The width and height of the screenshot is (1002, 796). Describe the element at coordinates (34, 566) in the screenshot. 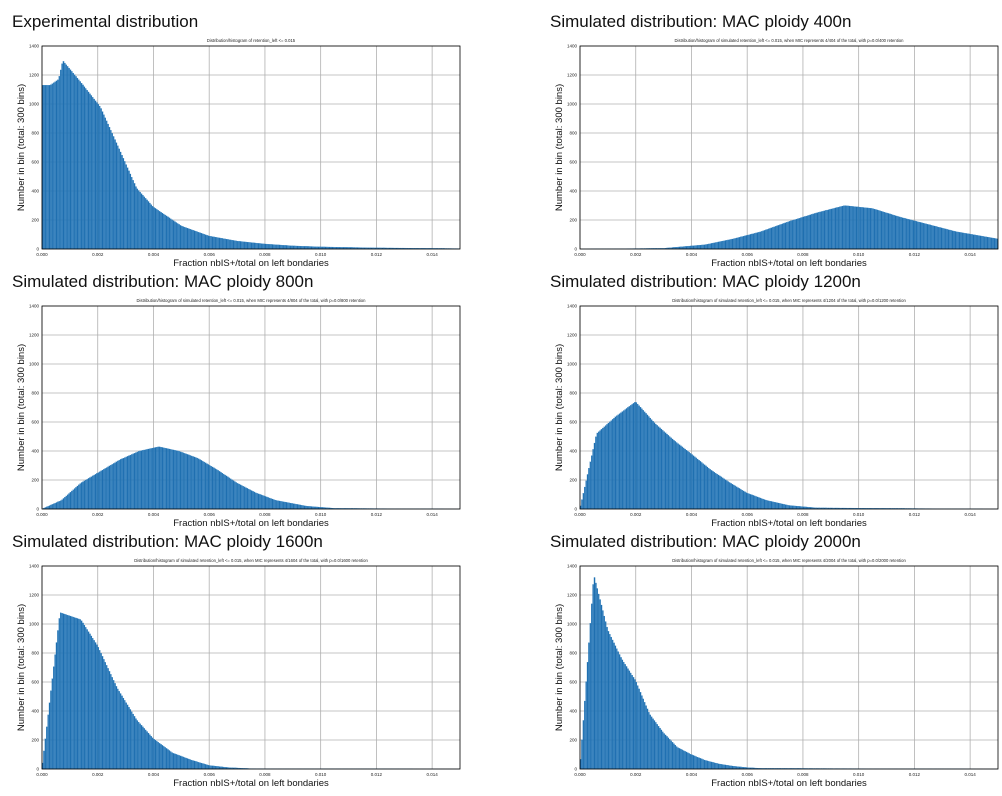

I see `y-tick-label: 1400` at that location.